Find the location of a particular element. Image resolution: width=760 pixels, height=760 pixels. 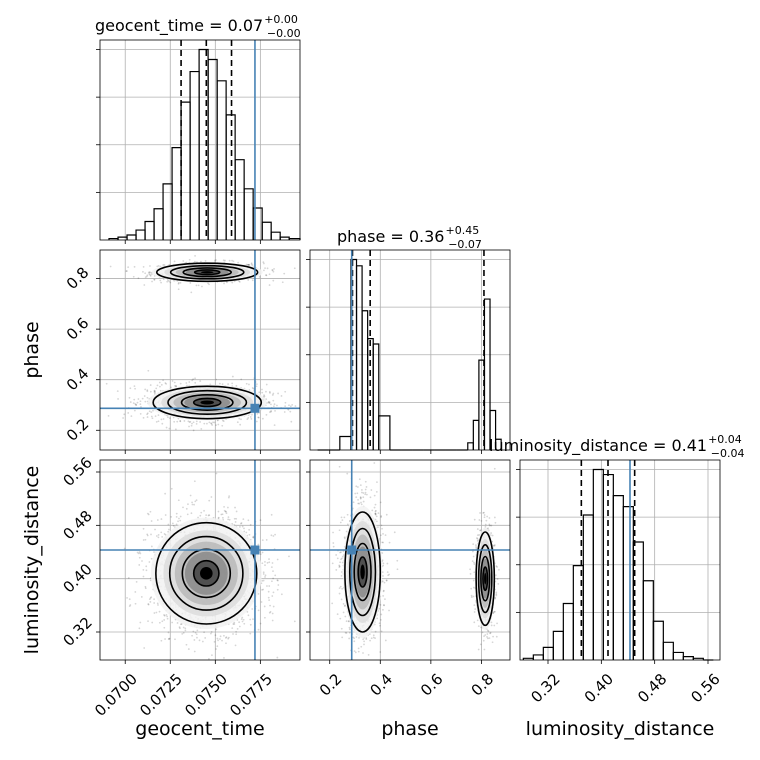

x-tick-label-3: 0.56 is located at coordinates (705, 688).